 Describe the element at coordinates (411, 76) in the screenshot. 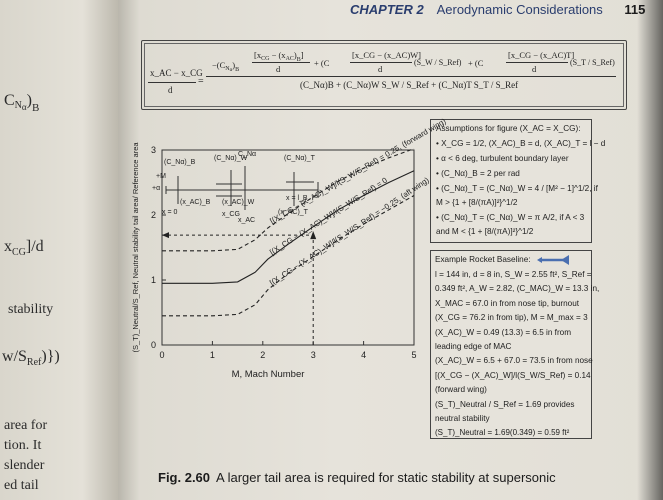

I see `equation-main-bar` at that location.